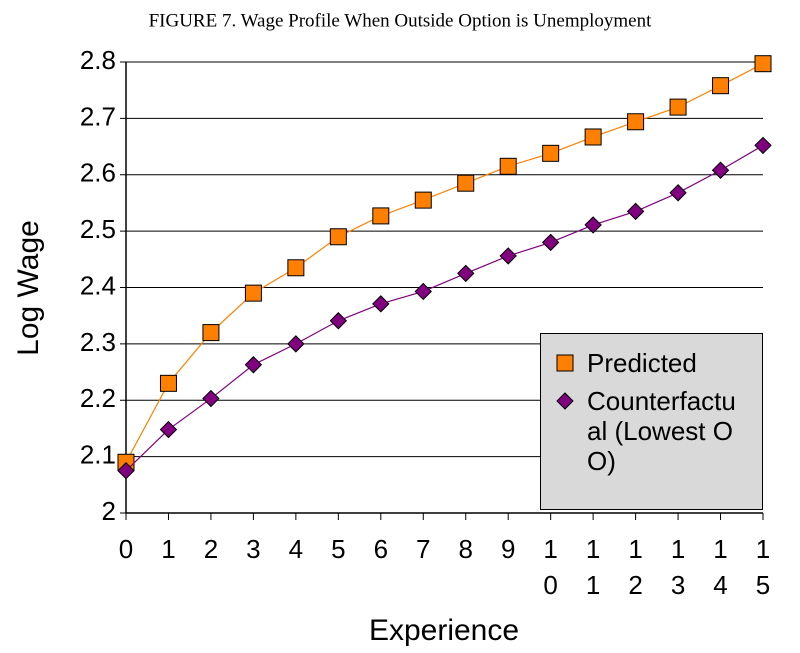  Describe the element at coordinates (168, 549) in the screenshot. I see `x-tick-label: 1` at that location.